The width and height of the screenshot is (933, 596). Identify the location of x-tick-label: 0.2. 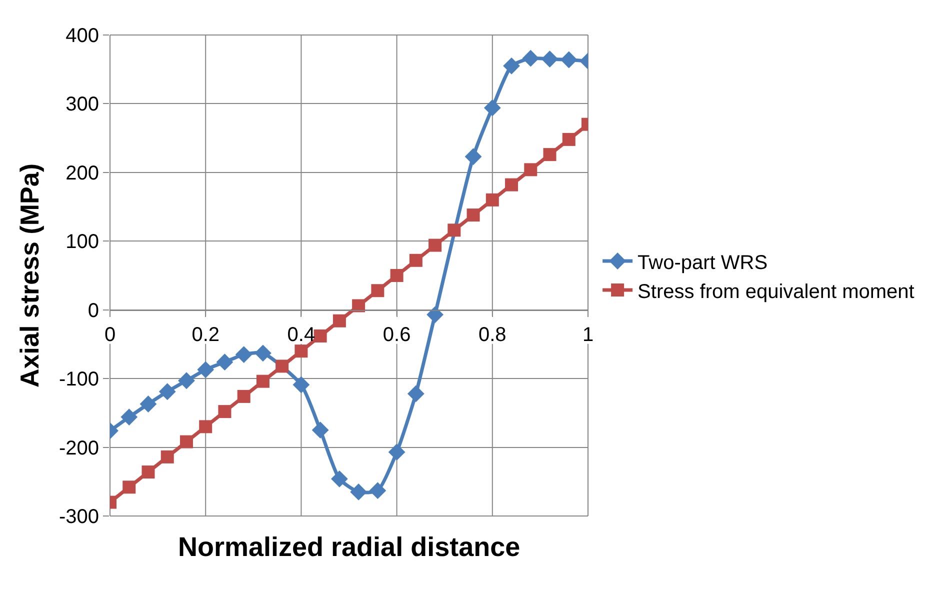
(206, 335).